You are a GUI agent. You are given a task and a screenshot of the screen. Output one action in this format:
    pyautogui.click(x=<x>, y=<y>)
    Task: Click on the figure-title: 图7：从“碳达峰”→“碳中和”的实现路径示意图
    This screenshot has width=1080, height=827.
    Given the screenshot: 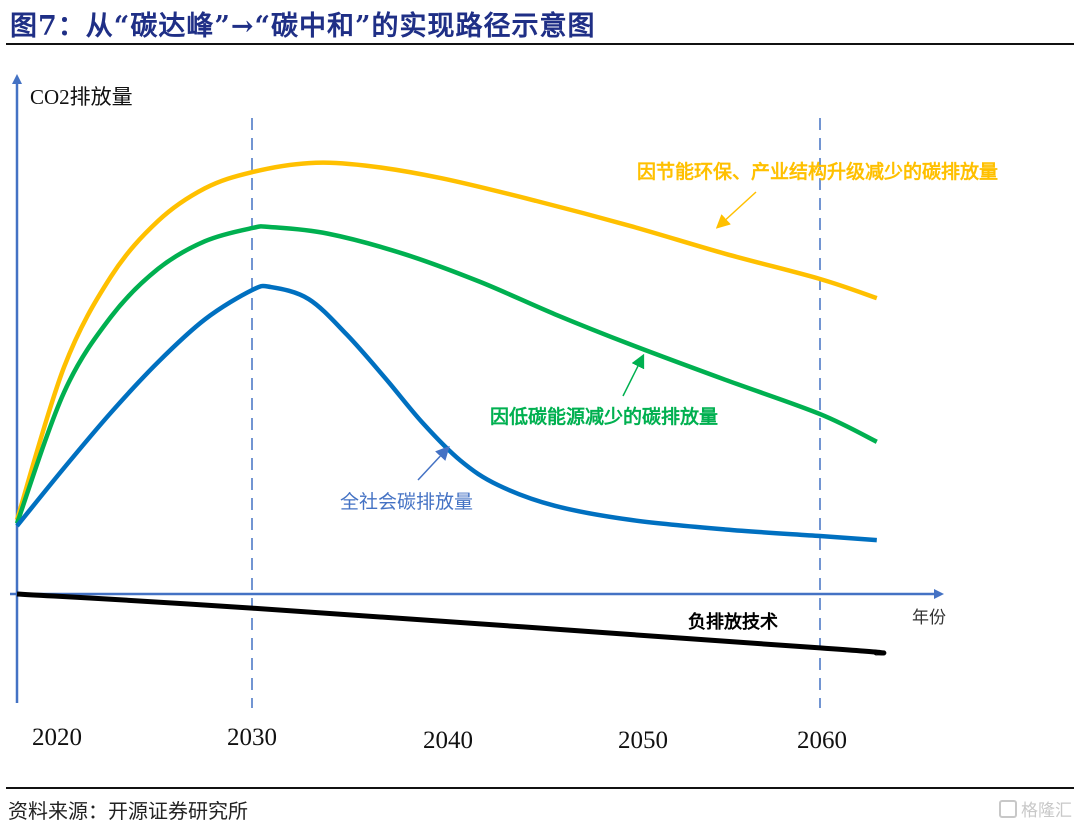 What is the action you would take?
    pyautogui.click(x=303, y=26)
    